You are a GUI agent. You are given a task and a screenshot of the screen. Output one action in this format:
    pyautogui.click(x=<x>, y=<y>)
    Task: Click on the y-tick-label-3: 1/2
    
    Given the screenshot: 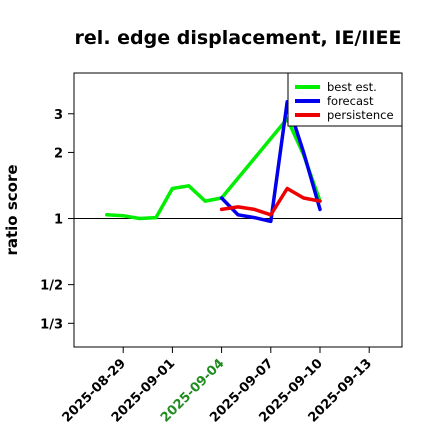 What is the action you would take?
    pyautogui.click(x=51, y=286)
    